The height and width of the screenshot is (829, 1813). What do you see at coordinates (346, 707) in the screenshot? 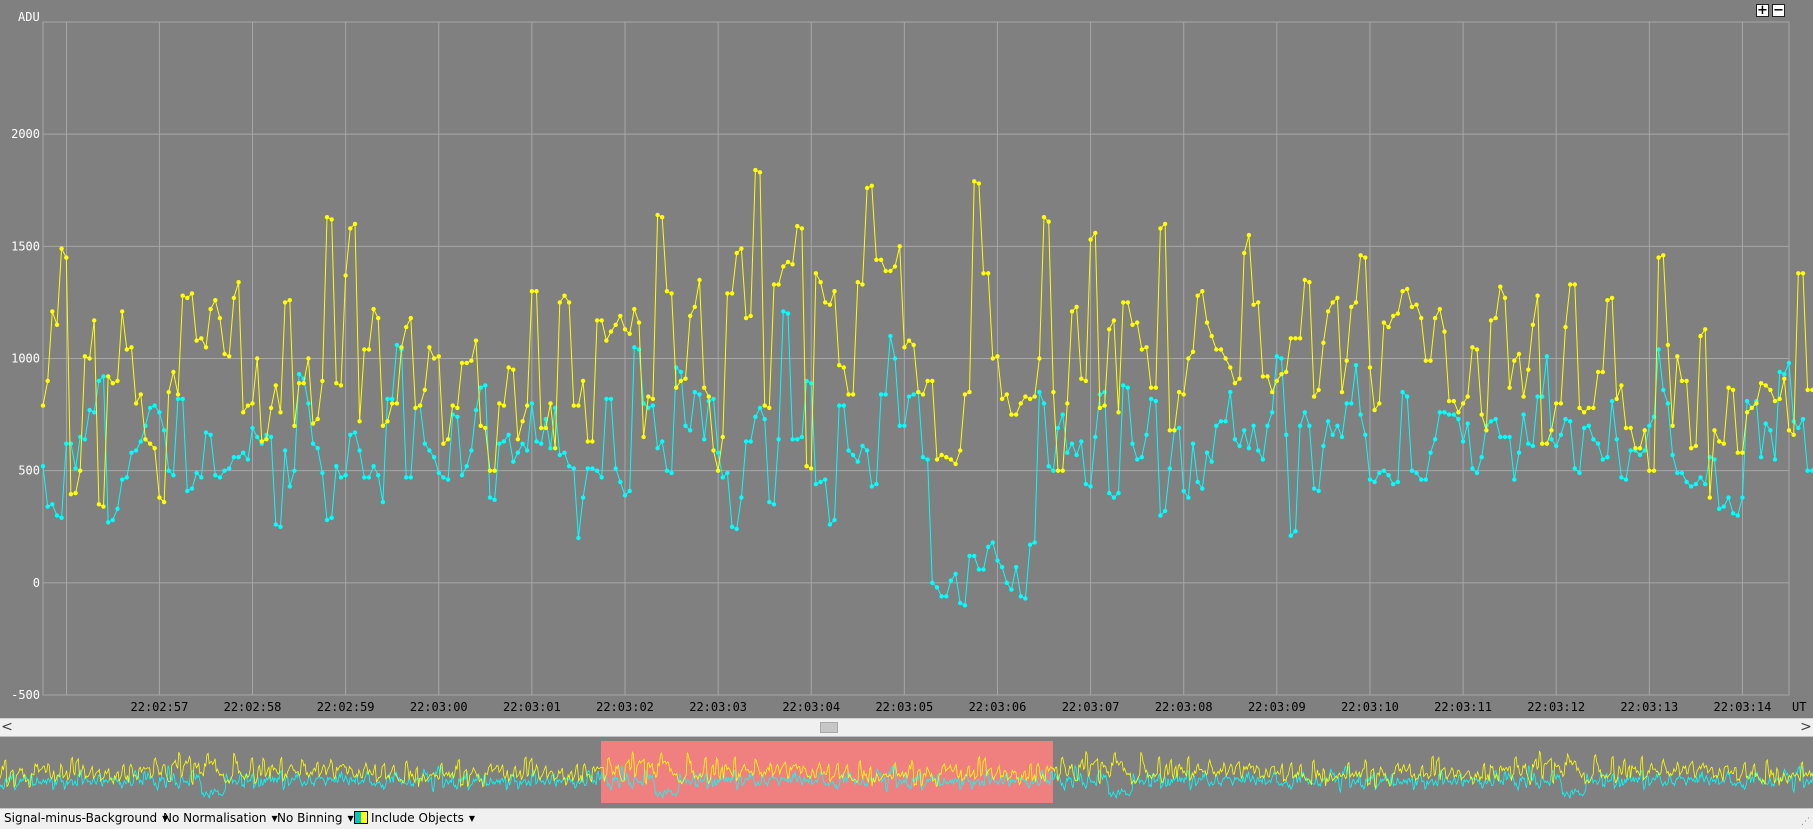
I see `x-tick-label: 22:02:59` at bounding box center [346, 707].